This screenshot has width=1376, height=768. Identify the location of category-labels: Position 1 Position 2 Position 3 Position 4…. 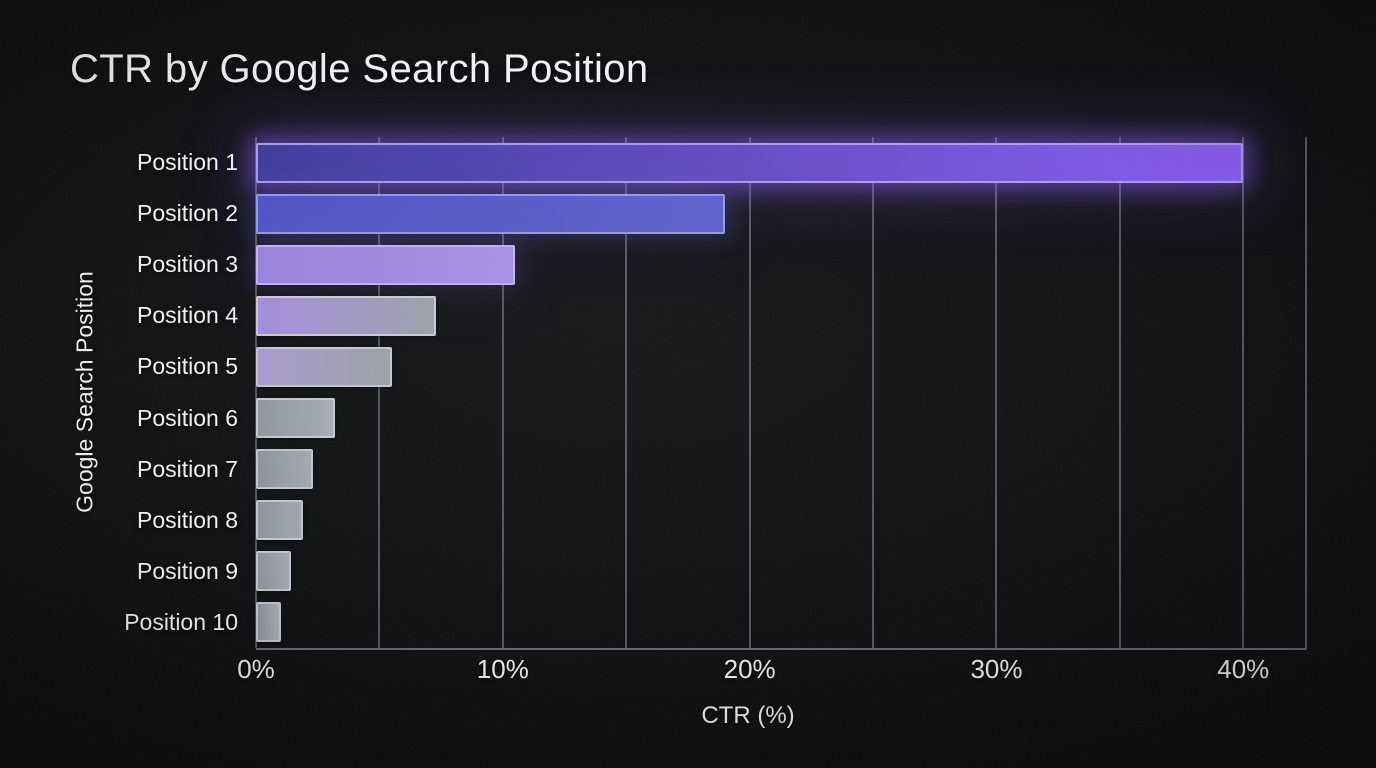
(119, 392).